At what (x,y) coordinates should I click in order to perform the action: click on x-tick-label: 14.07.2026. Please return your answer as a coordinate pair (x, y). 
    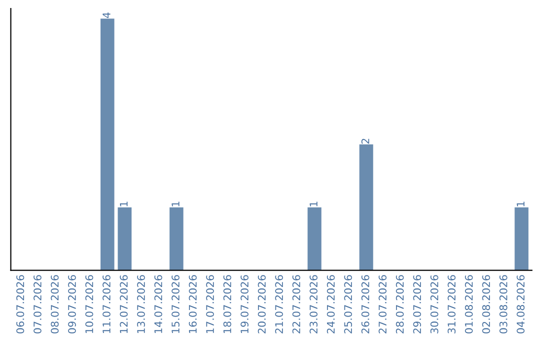
    Looking at the image, I should click on (158, 304).